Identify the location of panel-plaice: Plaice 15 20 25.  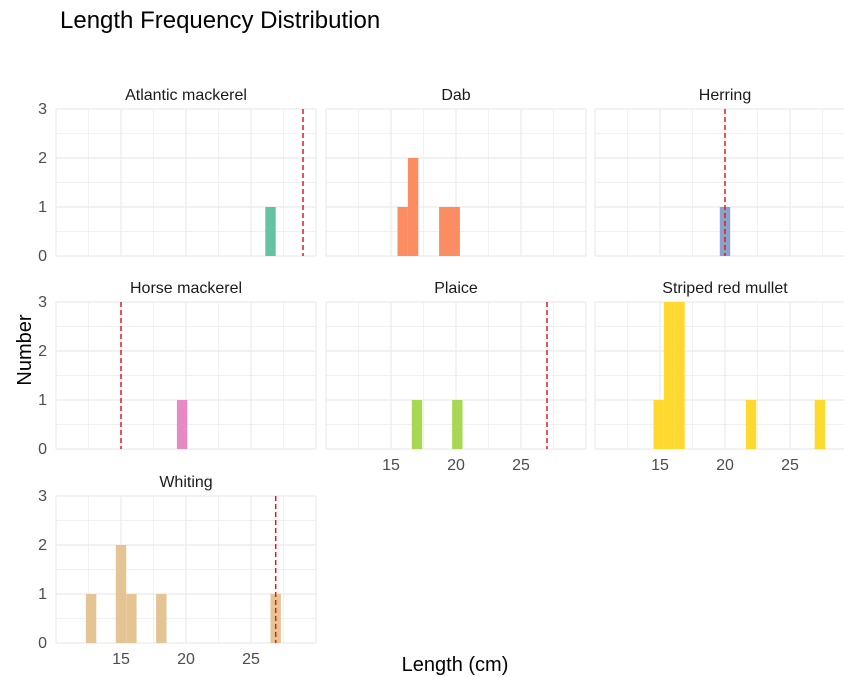
(456, 377).